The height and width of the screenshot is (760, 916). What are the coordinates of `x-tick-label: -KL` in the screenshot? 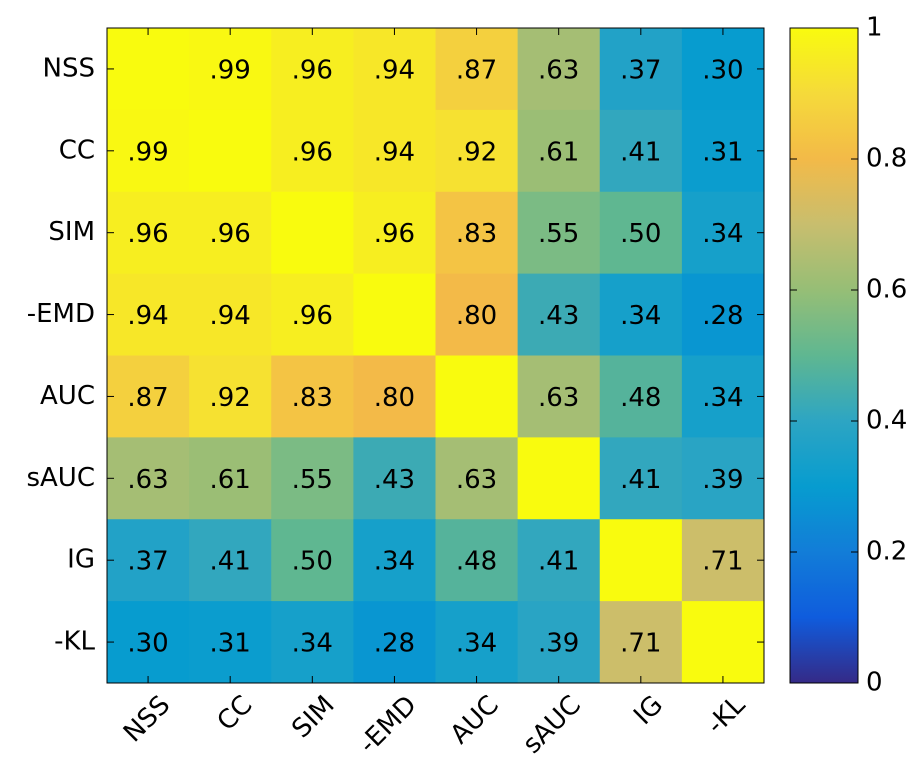 It's located at (726, 715).